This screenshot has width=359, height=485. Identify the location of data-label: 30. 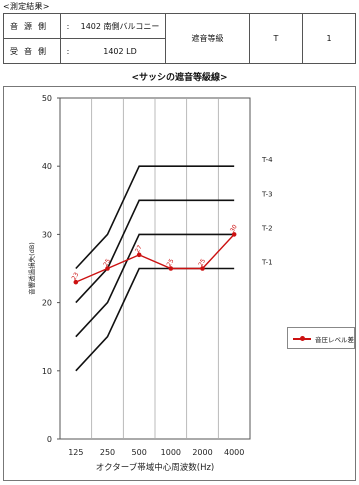
(234, 228).